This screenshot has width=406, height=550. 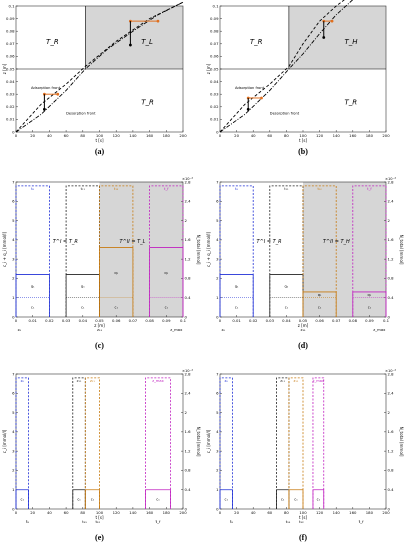 I want to click on equation-label: T^II = T_L, so click(x=133, y=242).